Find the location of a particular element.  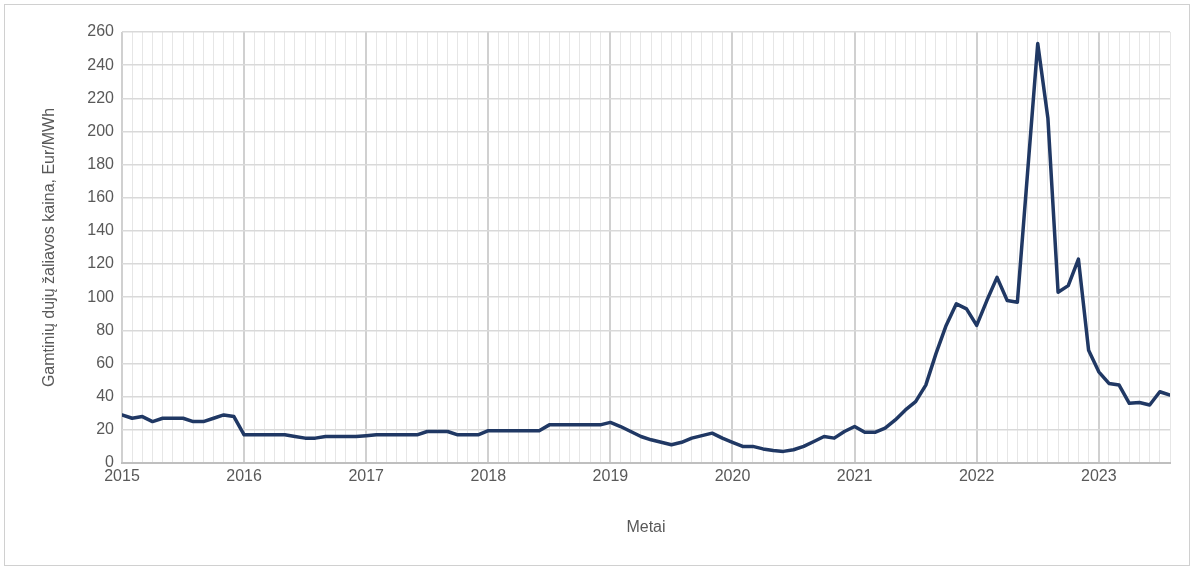

x-tick-label: 2023 is located at coordinates (1098, 476).